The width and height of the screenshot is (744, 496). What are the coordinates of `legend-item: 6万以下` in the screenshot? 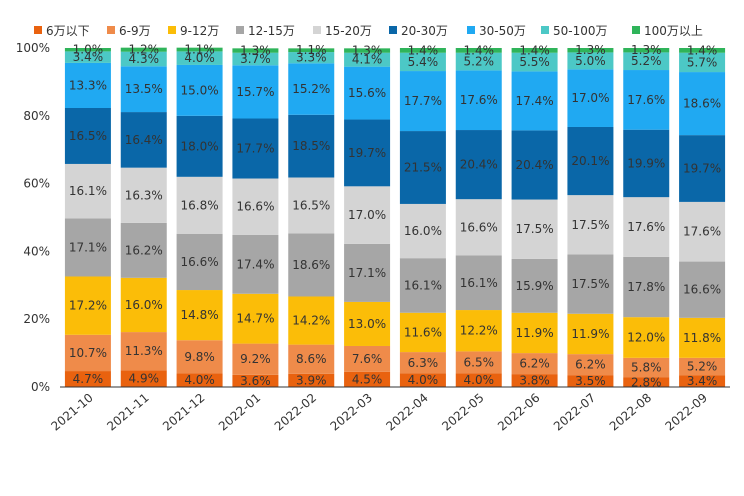 It's located at (62, 31).